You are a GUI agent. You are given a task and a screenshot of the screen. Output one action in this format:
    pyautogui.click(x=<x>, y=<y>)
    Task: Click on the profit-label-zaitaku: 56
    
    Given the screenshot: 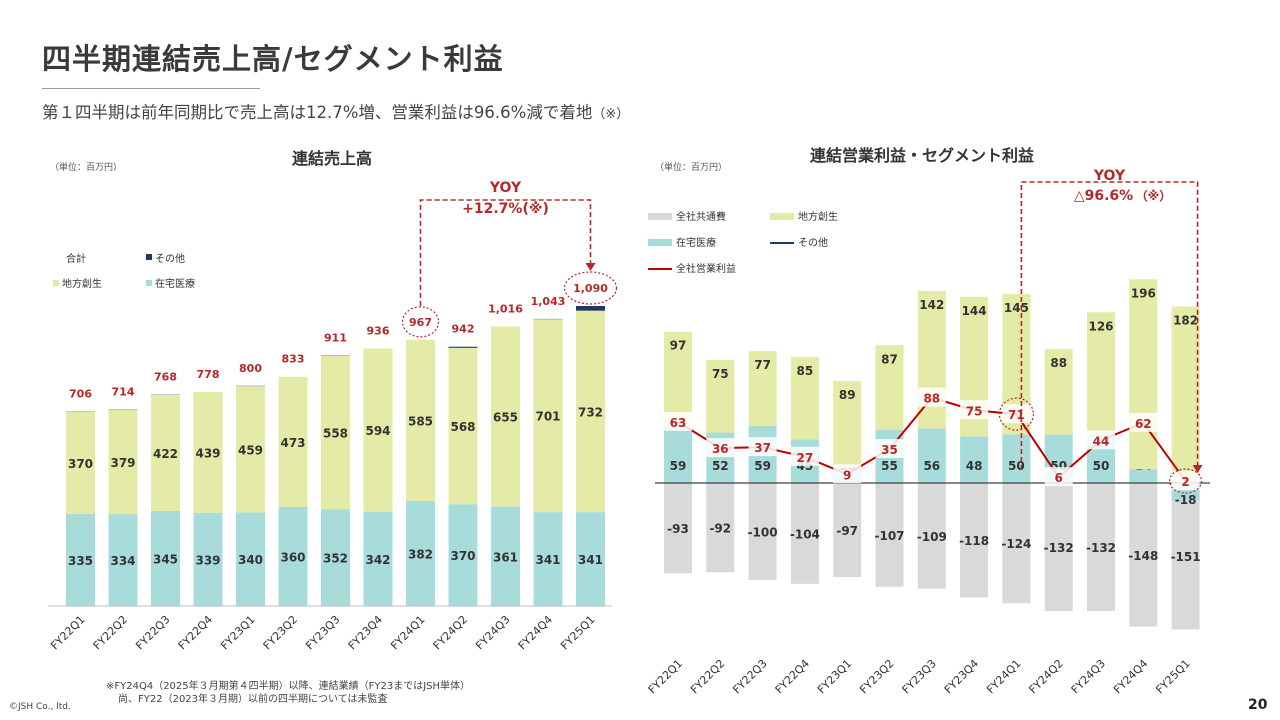 What is the action you would take?
    pyautogui.click(x=931, y=466)
    